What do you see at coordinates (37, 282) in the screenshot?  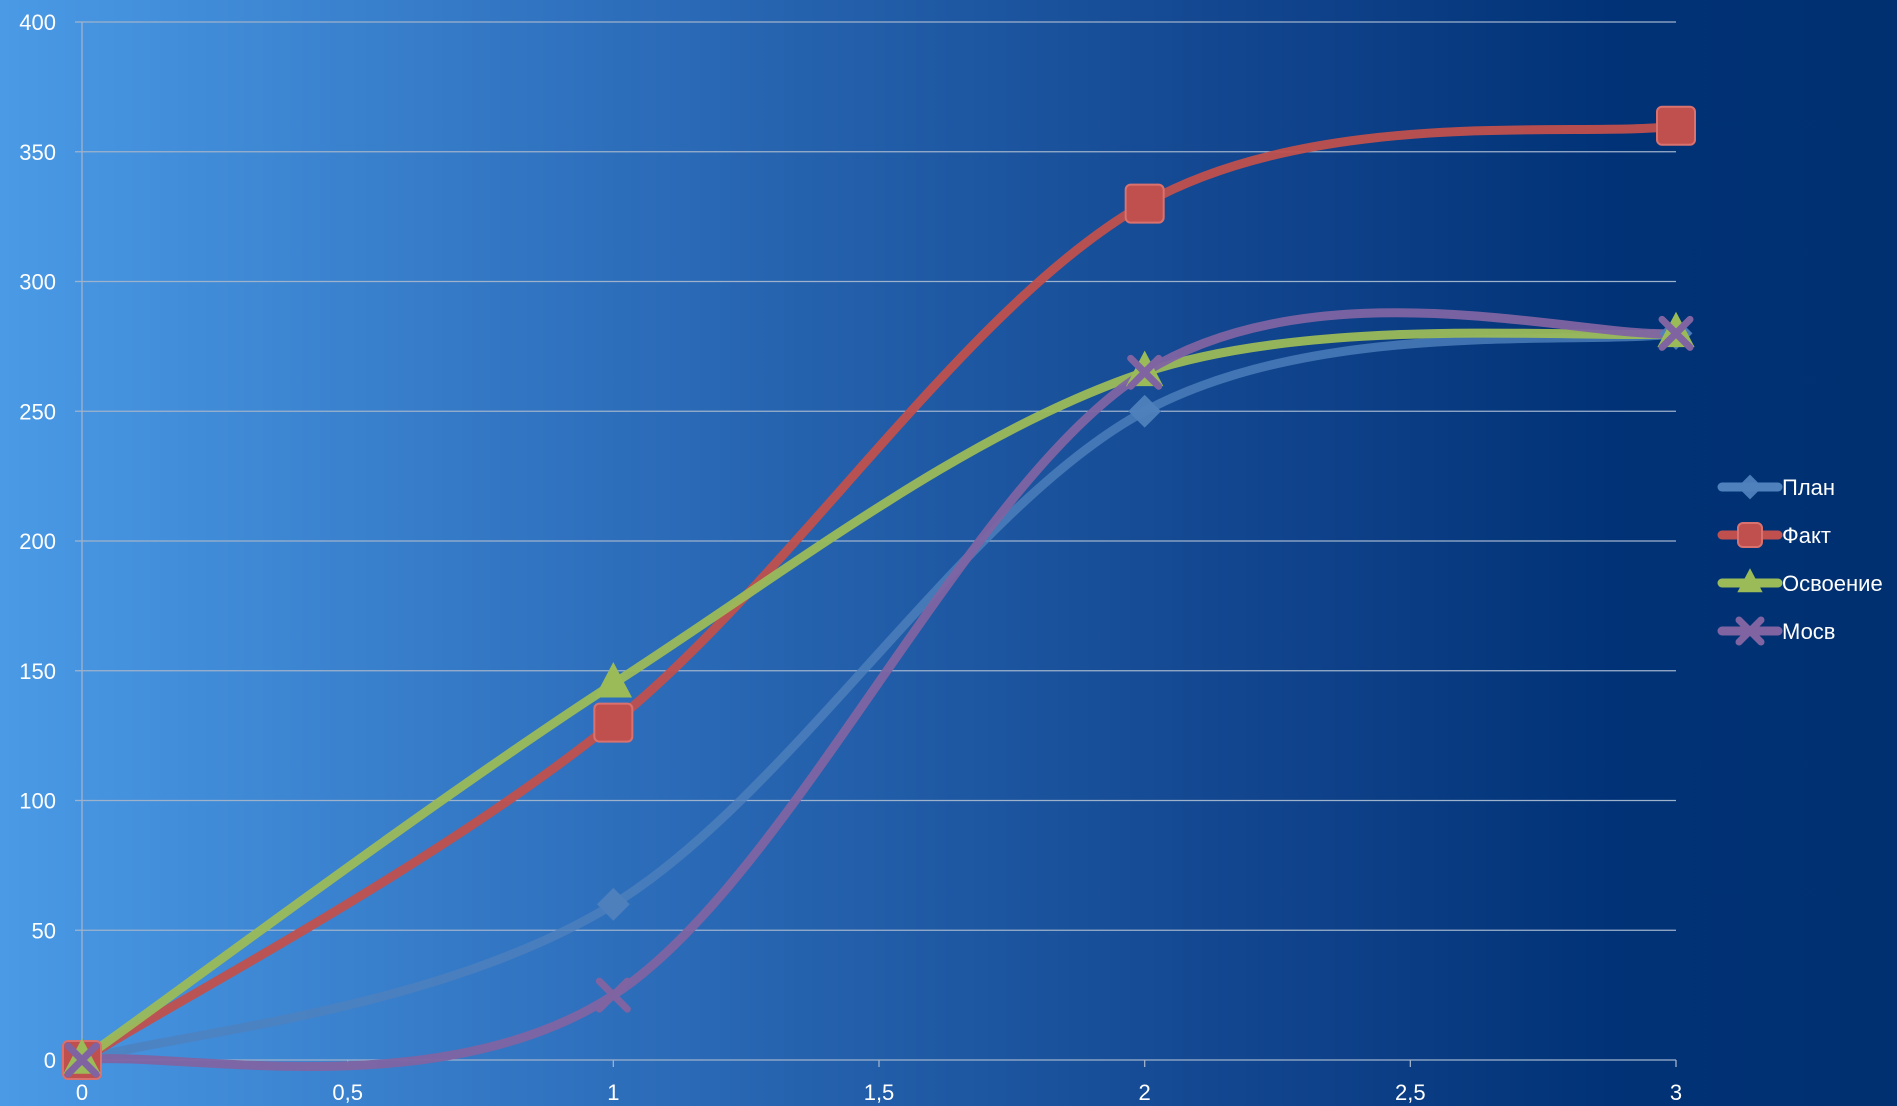 I see `y-tick-label: 300` at bounding box center [37, 282].